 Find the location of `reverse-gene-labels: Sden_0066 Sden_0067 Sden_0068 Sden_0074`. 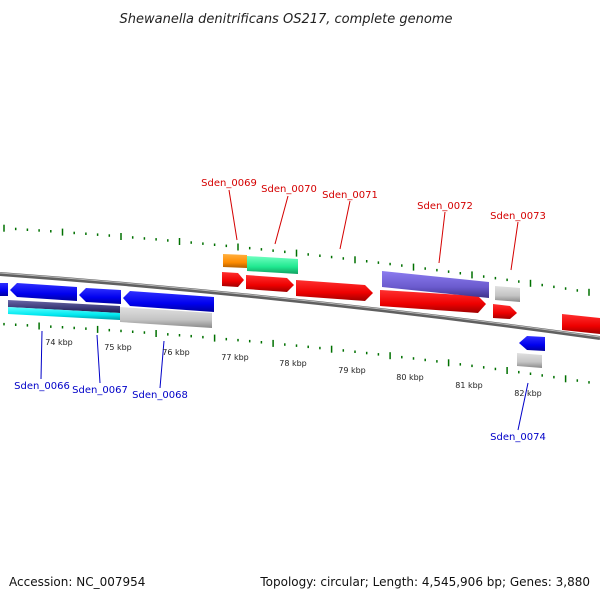

reverse-gene-labels: Sden_0066 Sden_0067 Sden_0068 Sden_0074 is located at coordinates (280, 412).